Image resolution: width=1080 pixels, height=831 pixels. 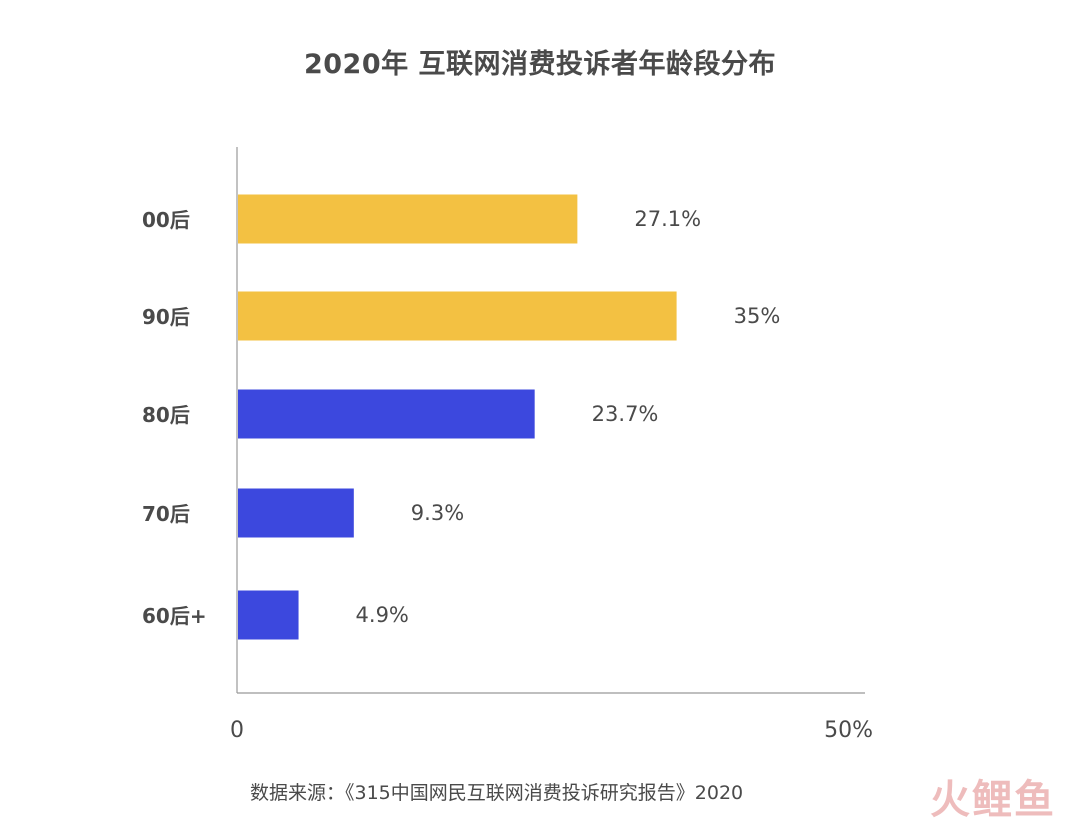 I want to click on chart-title: 2020年 互联网消费投诉者年龄段分布, so click(x=540, y=64).